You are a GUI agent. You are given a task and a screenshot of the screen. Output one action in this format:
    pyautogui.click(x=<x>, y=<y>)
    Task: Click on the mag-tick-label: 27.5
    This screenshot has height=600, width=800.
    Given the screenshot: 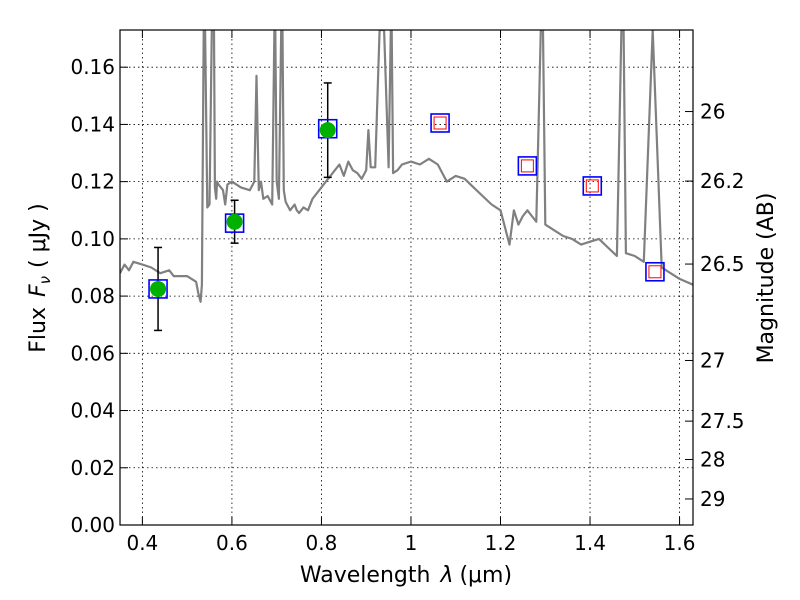 What is the action you would take?
    pyautogui.click(x=722, y=421)
    